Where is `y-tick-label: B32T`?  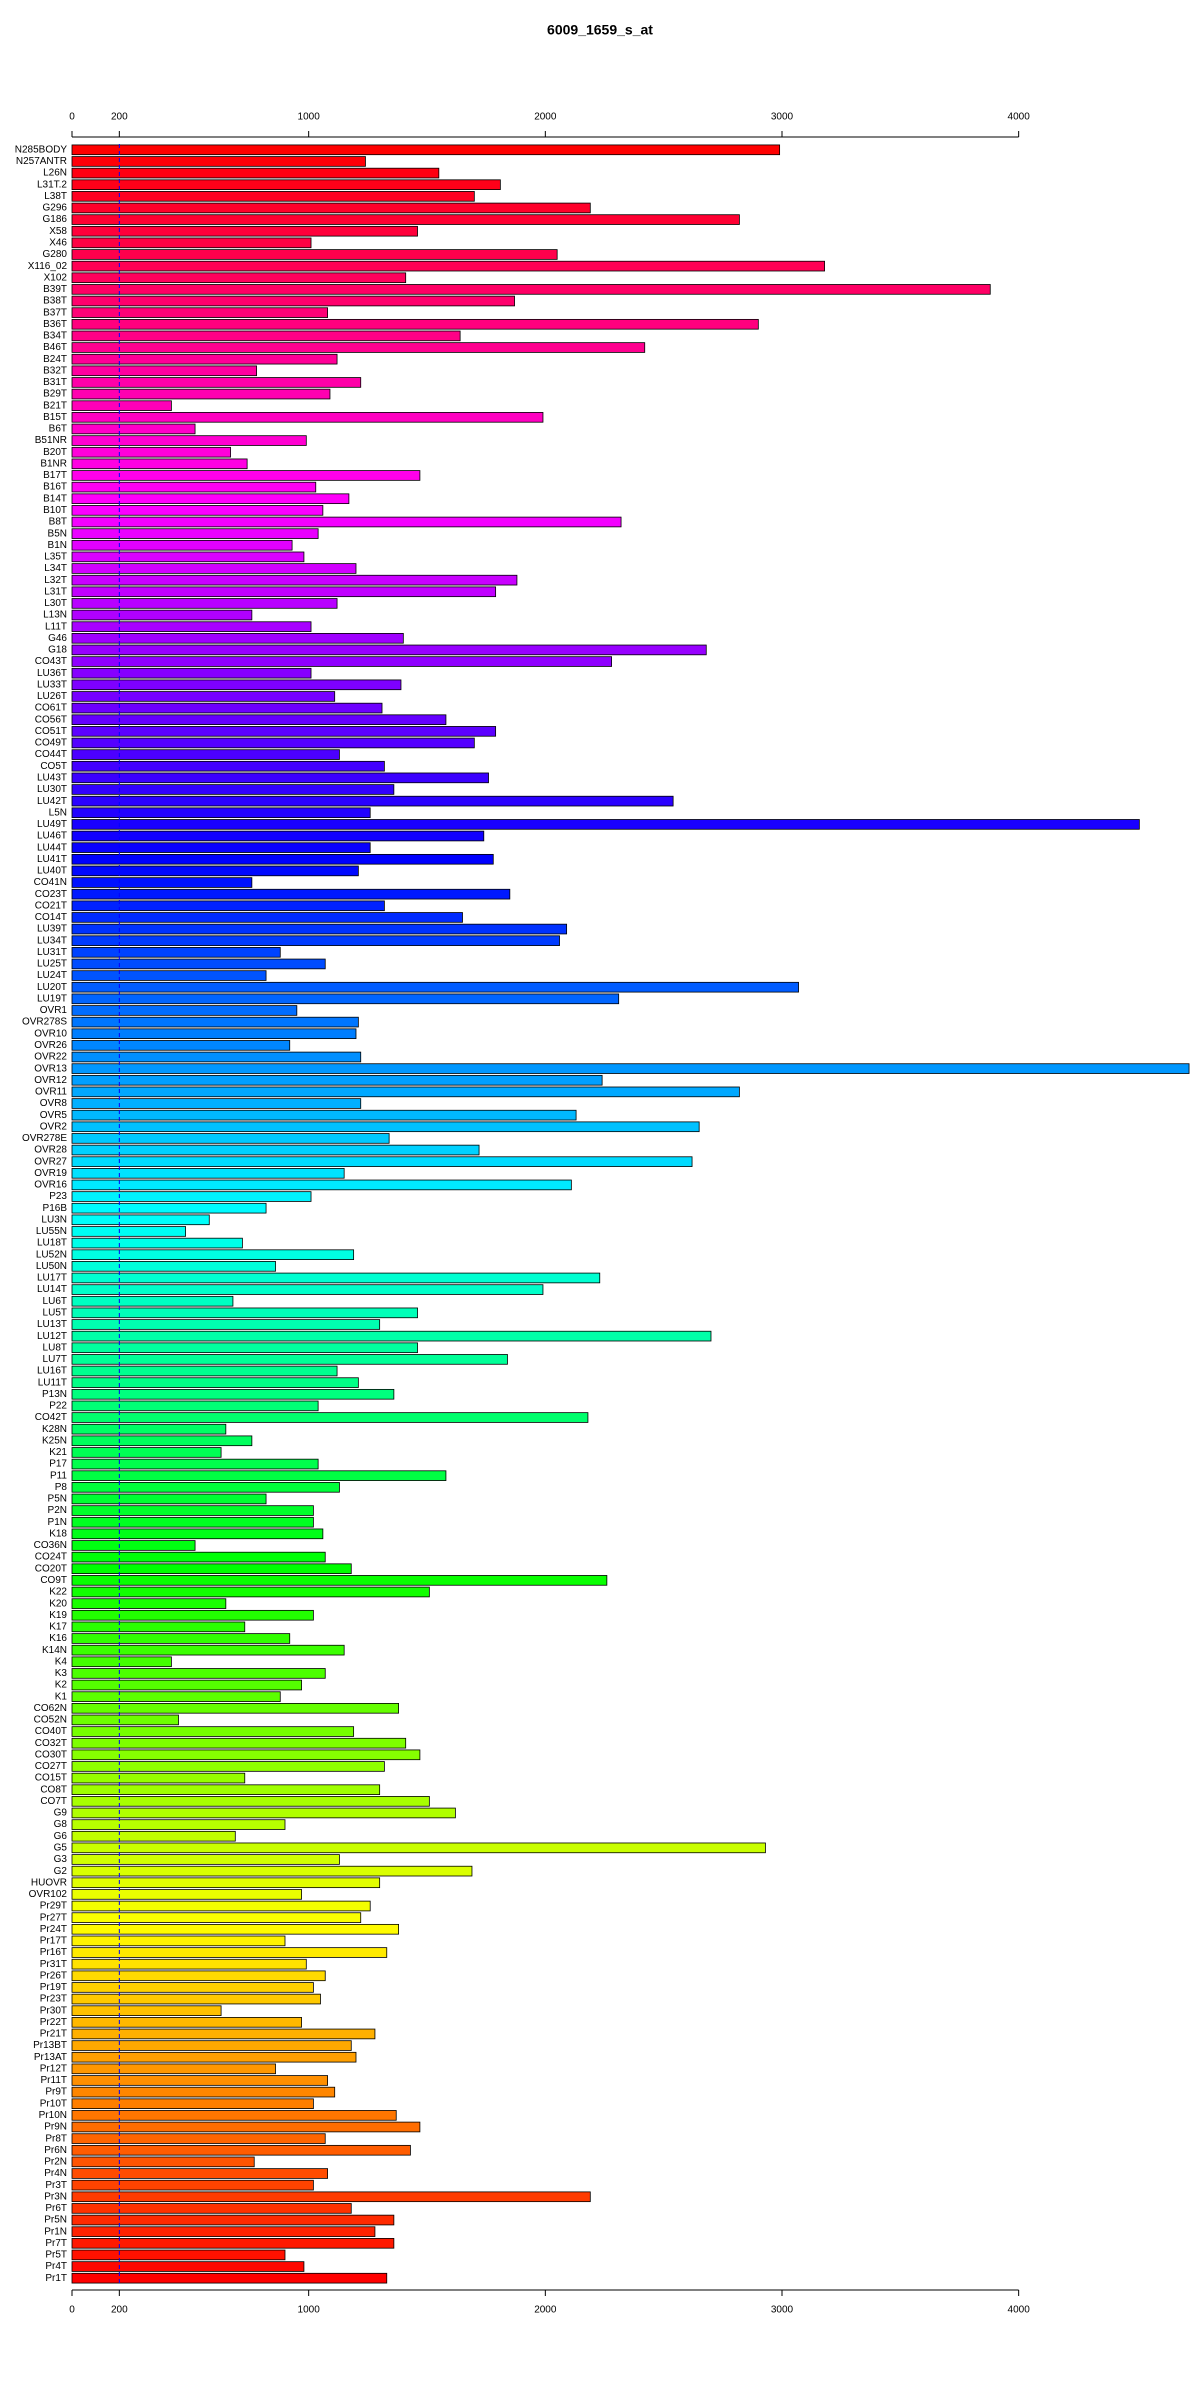
y-tick-label: B32T is located at coordinates (55, 370).